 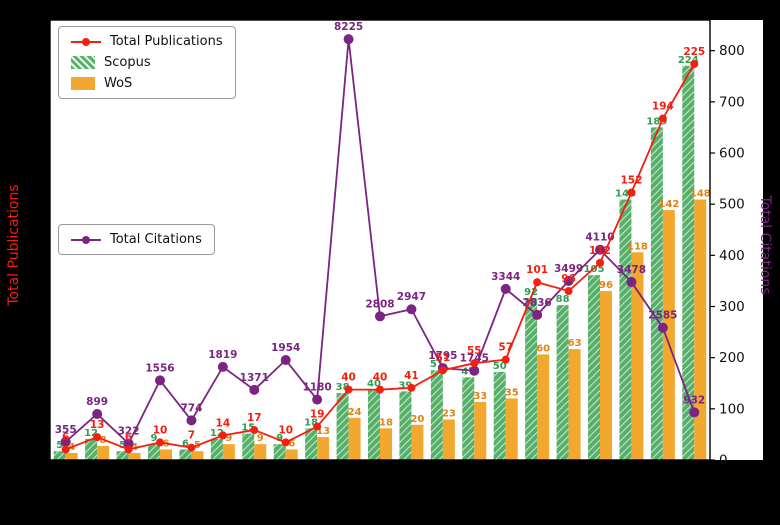 I want to click on citations-value-label: 322, so click(x=129, y=432).